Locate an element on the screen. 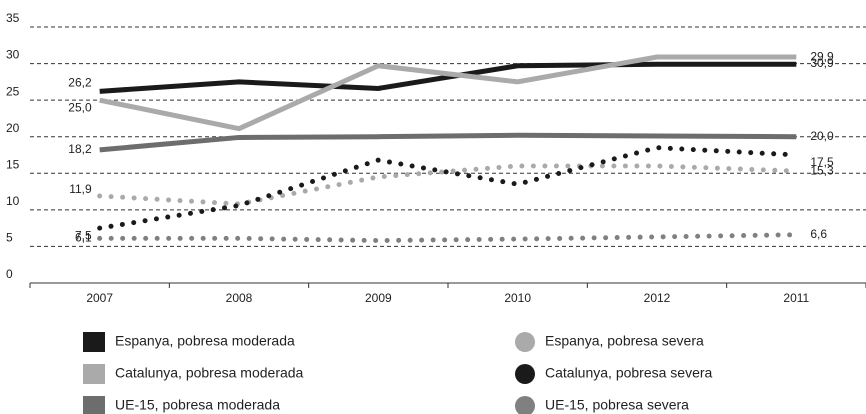 The image size is (866, 414). y-tick-label: 20 is located at coordinates (13, 128).